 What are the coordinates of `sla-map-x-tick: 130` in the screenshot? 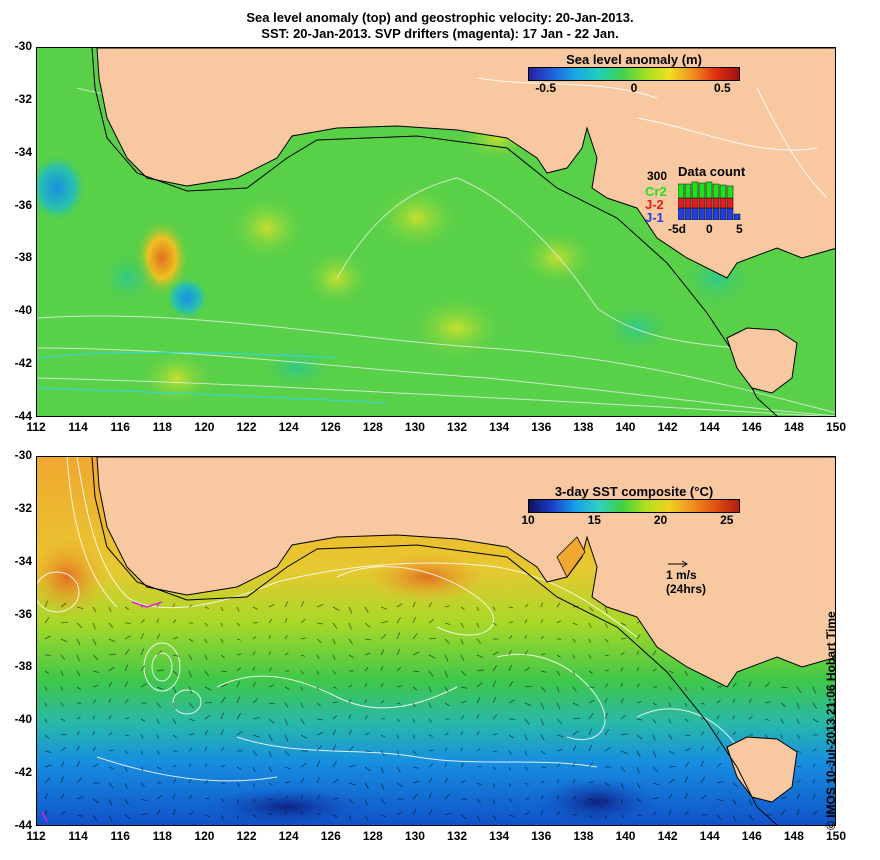 It's located at (414, 427).